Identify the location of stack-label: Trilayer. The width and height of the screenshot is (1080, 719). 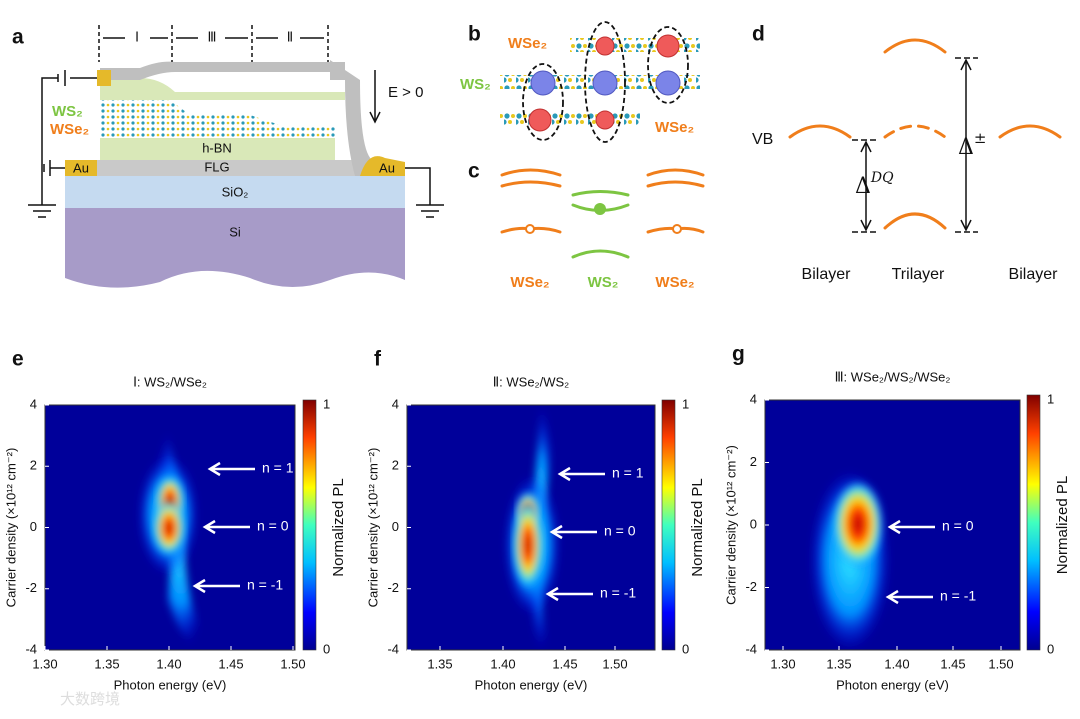
(918, 274).